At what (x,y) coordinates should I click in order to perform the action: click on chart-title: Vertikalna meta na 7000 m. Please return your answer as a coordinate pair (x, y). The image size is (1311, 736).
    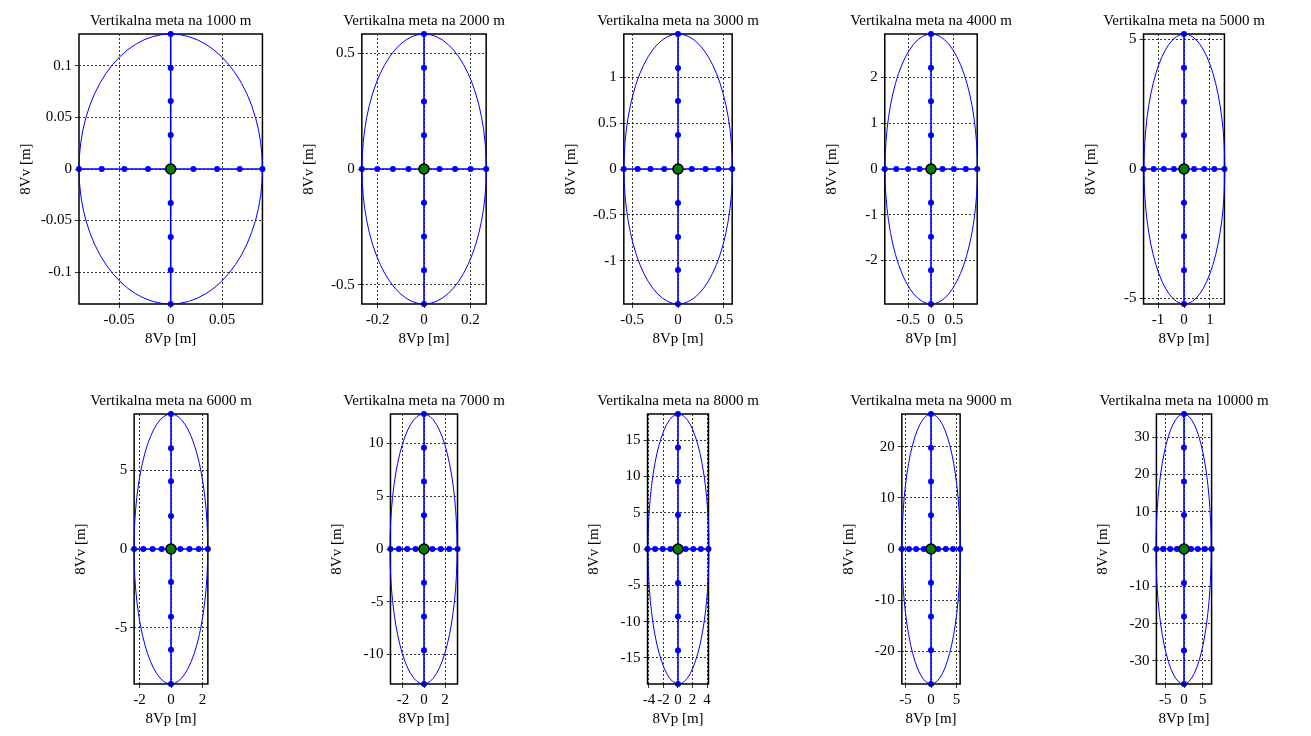
    Looking at the image, I should click on (424, 400).